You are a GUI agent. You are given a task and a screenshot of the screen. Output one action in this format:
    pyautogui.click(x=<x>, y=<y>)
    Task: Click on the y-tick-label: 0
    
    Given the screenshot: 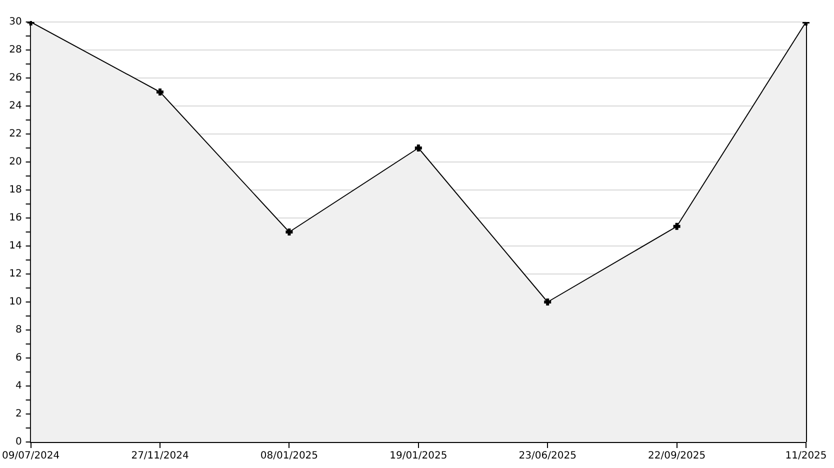 What is the action you would take?
    pyautogui.click(x=18, y=442)
    